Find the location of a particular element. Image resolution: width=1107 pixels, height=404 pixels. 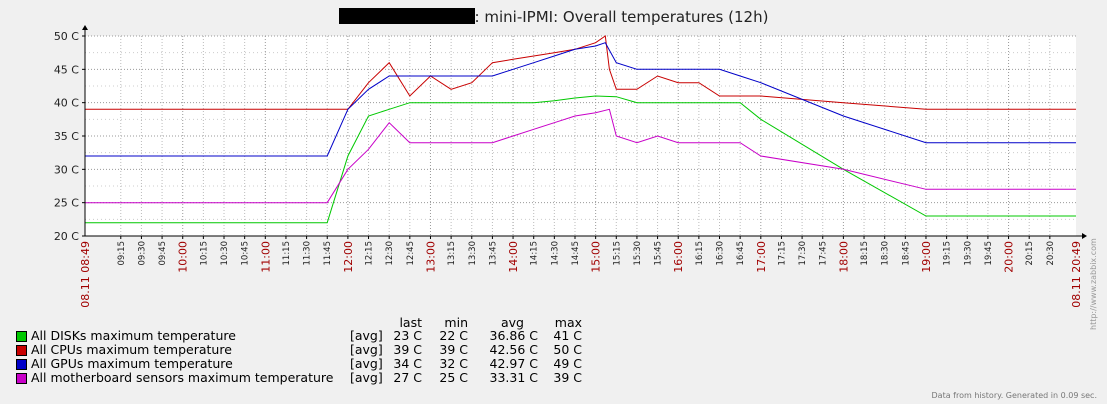

legend-series-name: All CPUs maximum temperature is located at coordinates (131, 349).